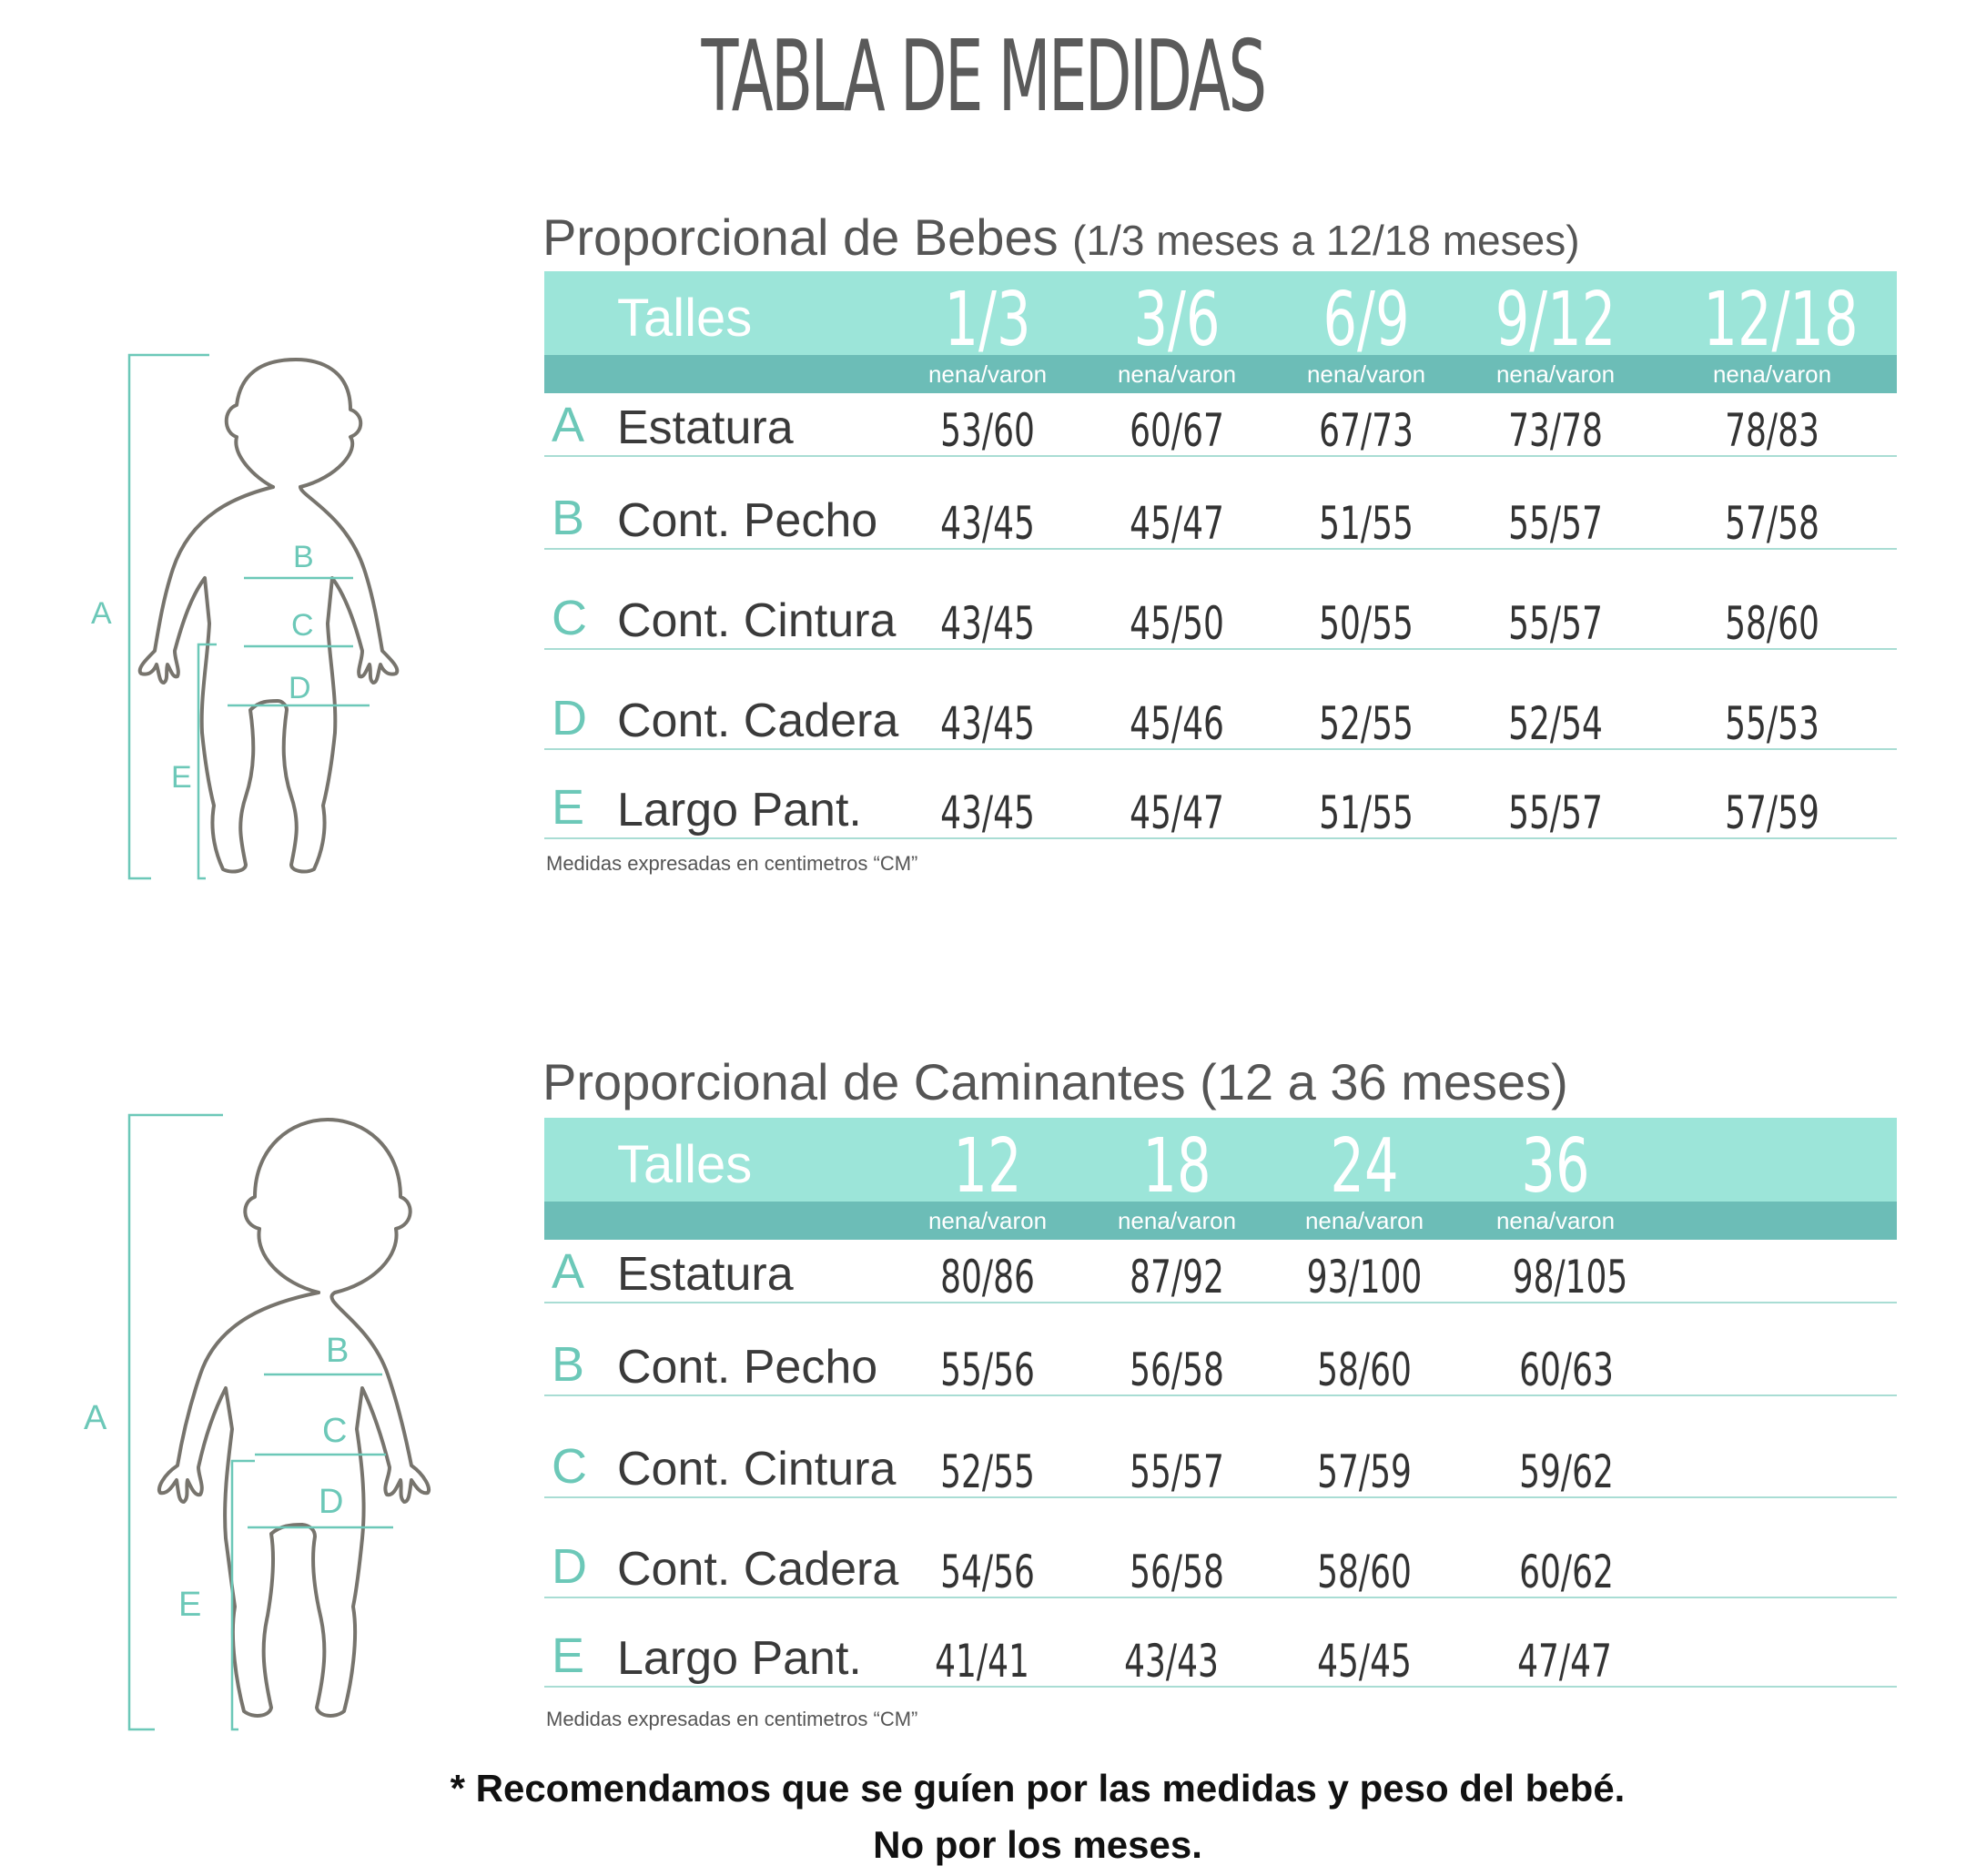 The image size is (1966, 1876). I want to click on table-row: A Estatura 53/60 60/67 67/73 73/78 78/83, so click(1220, 412).